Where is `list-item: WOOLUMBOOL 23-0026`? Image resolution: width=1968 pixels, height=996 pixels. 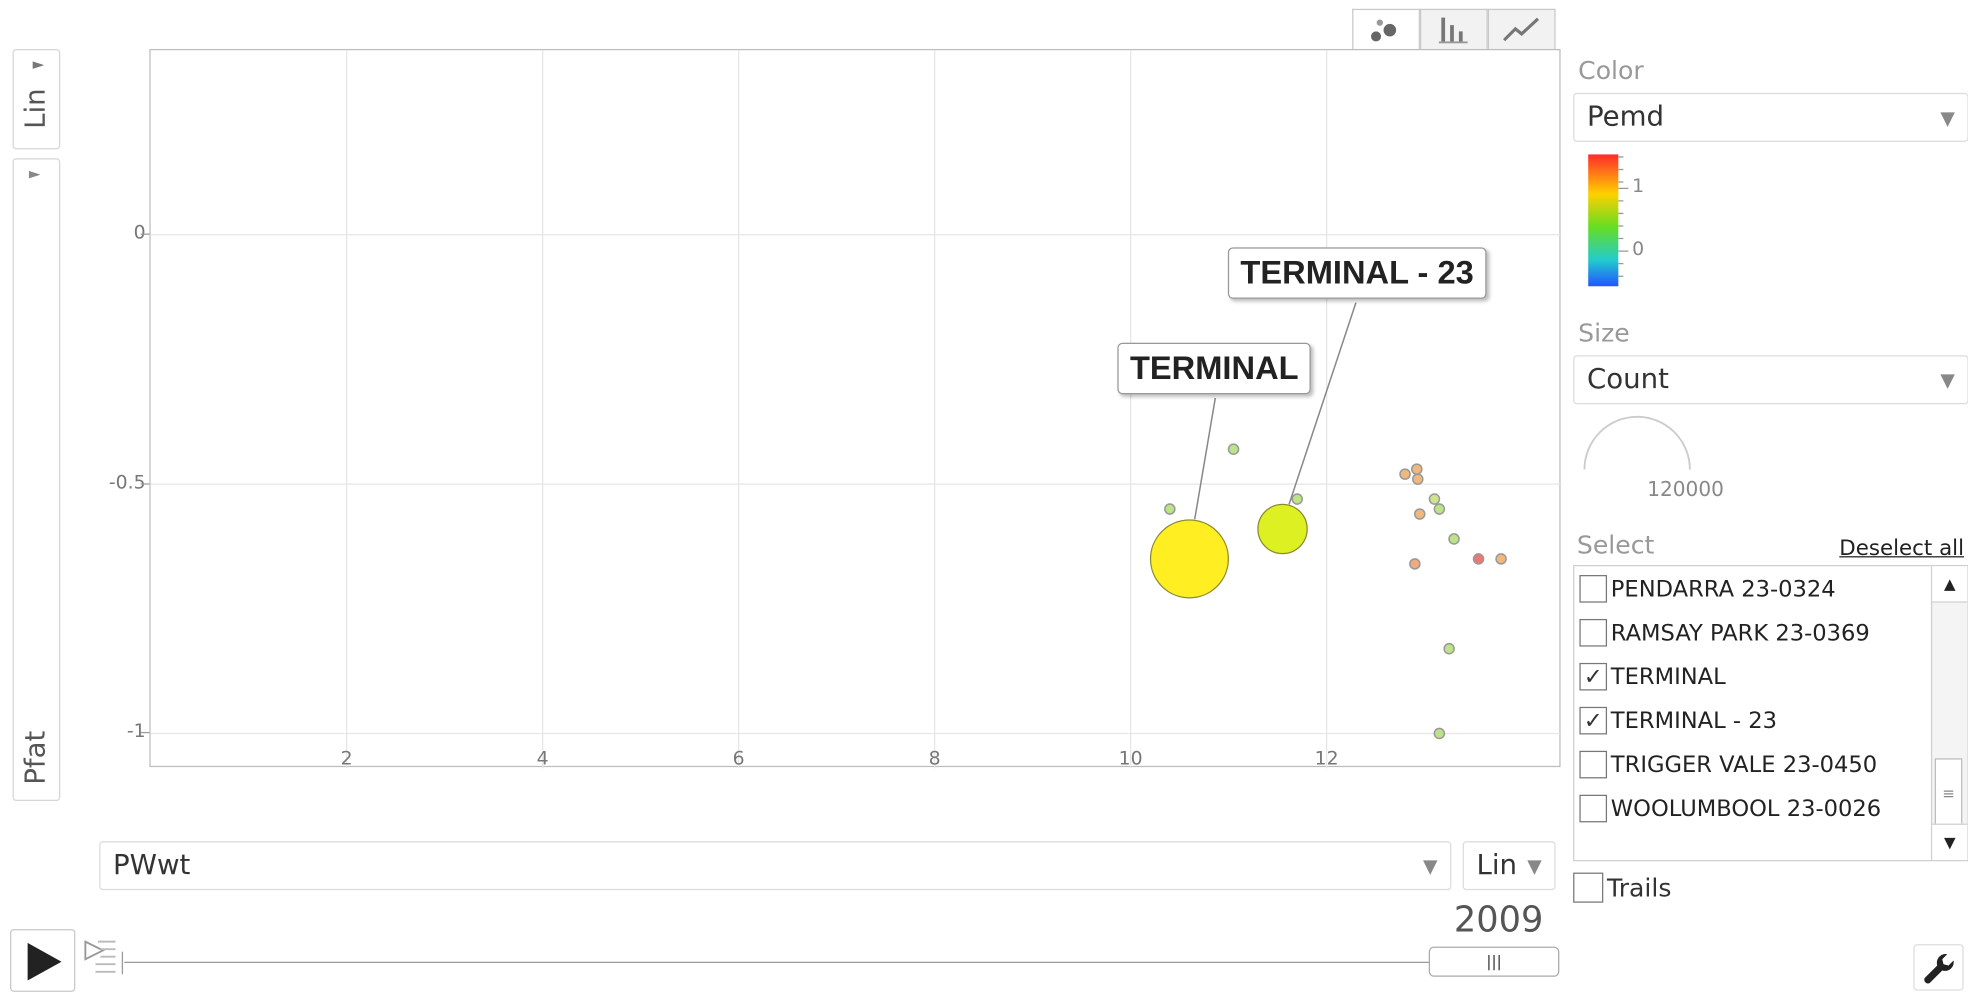 list-item: WOOLUMBOOL 23-0026 is located at coordinates (1730, 809).